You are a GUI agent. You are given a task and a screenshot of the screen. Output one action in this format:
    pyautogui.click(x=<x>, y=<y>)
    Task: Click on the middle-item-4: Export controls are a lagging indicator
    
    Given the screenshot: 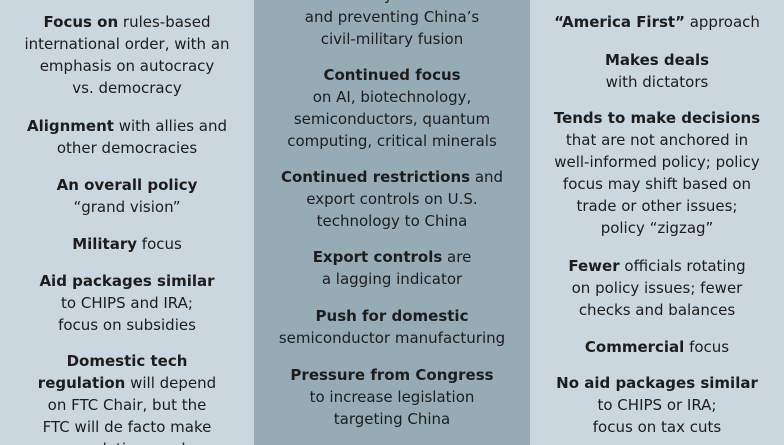 What is the action you would take?
    pyautogui.click(x=392, y=268)
    